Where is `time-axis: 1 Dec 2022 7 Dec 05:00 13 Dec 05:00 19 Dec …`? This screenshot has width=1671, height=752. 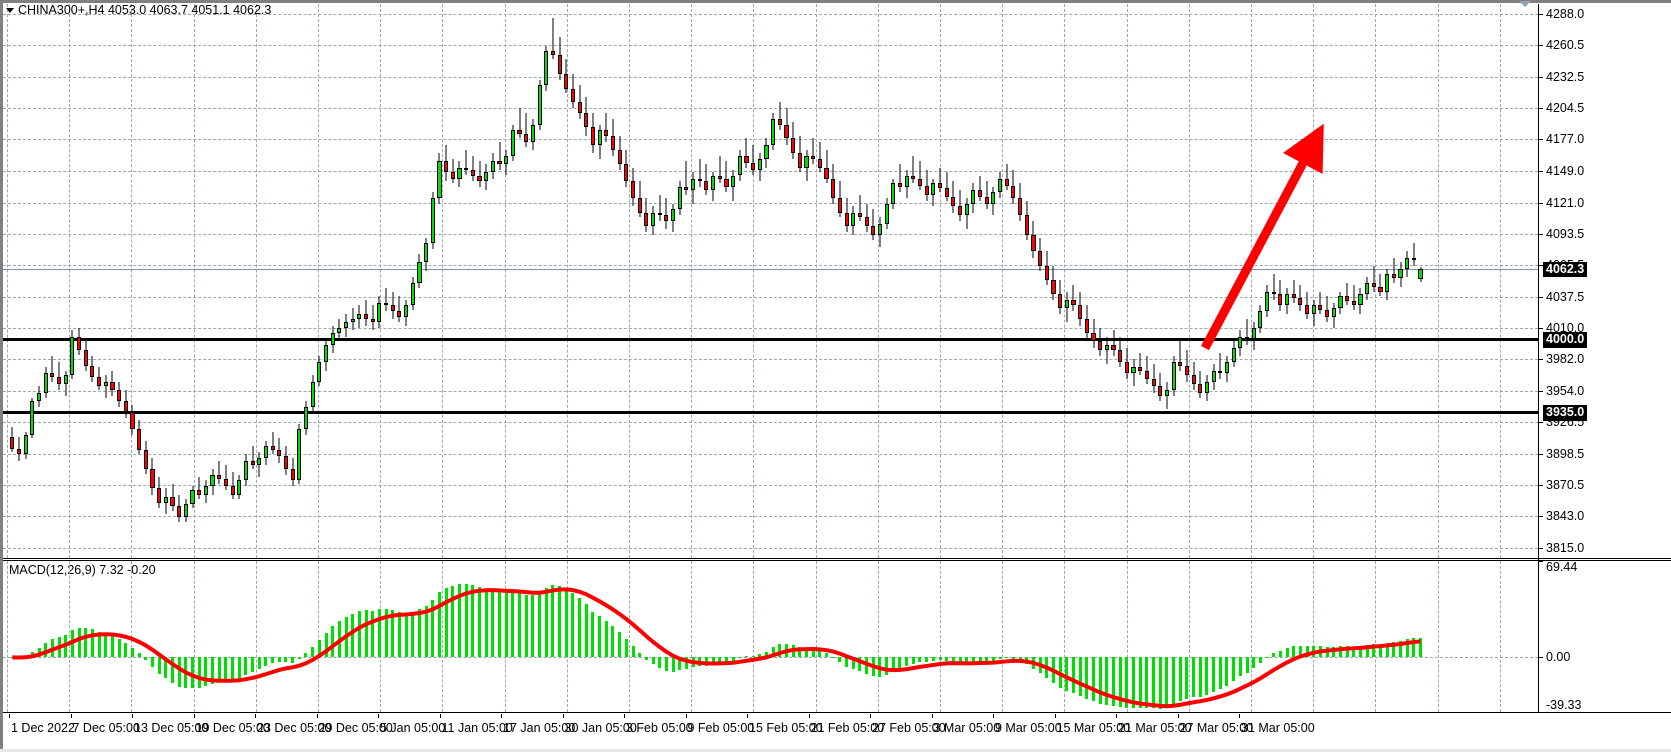
time-axis: 1 Dec 2022 7 Dec 05:00 13 Dec 05:00 19 Dec … is located at coordinates (837, 731).